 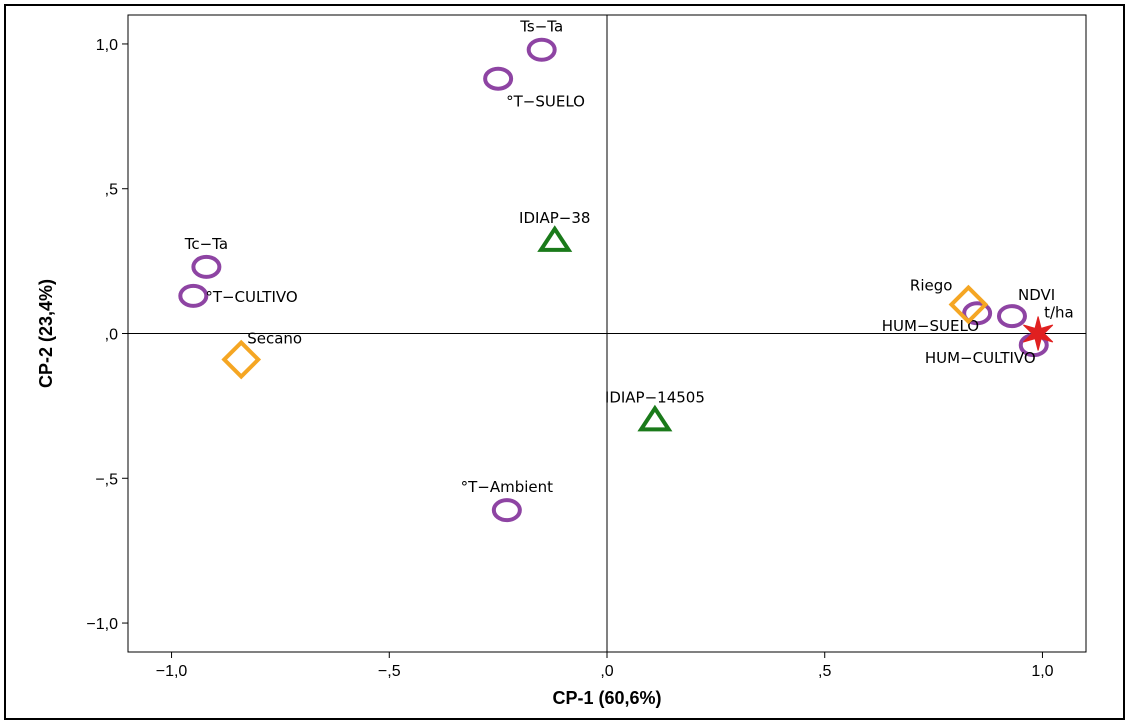 What do you see at coordinates (1038, 333) in the screenshot?
I see `point-marker-star` at bounding box center [1038, 333].